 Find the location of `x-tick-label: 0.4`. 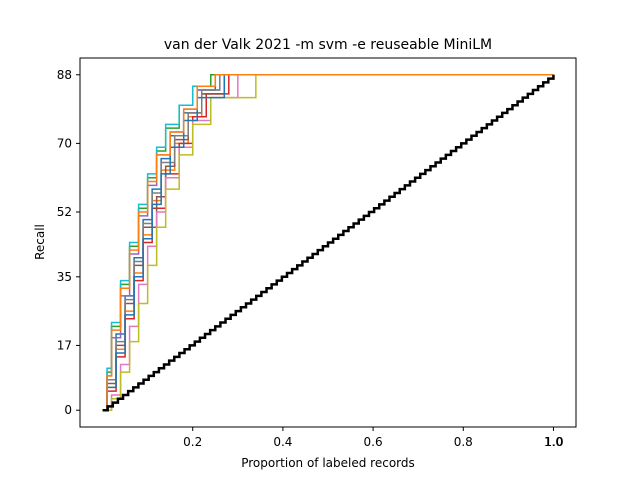

x-tick-label: 0.4 is located at coordinates (282, 442).